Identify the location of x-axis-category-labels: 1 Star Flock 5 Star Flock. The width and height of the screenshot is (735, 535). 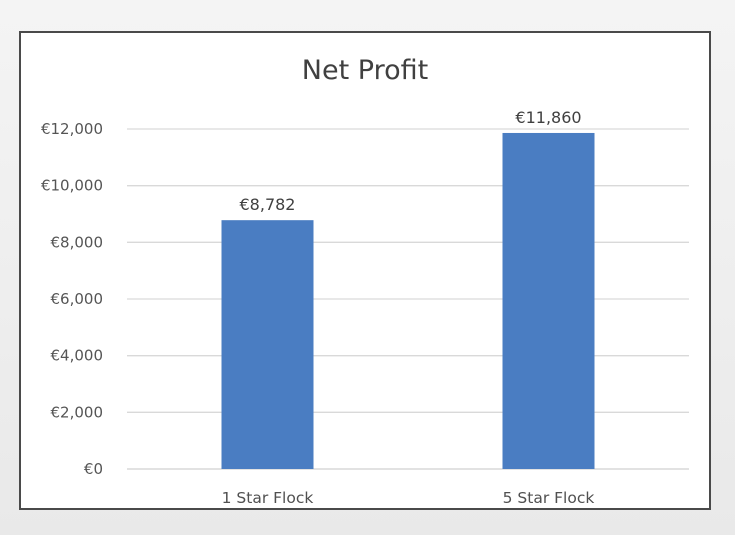
(408, 498).